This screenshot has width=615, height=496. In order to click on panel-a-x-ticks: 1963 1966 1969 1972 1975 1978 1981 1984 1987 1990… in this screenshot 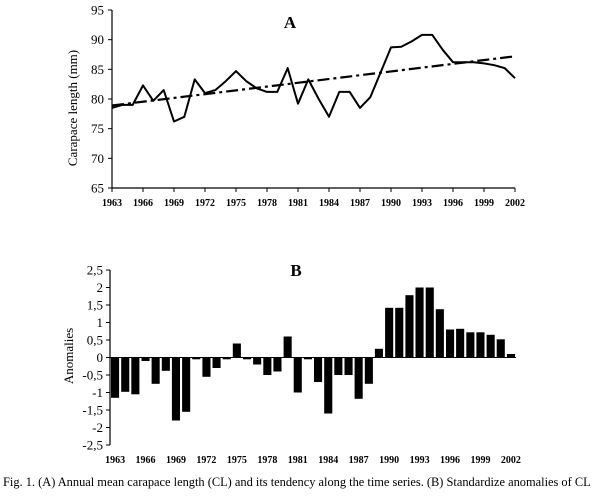, I will do `click(313, 198)`.